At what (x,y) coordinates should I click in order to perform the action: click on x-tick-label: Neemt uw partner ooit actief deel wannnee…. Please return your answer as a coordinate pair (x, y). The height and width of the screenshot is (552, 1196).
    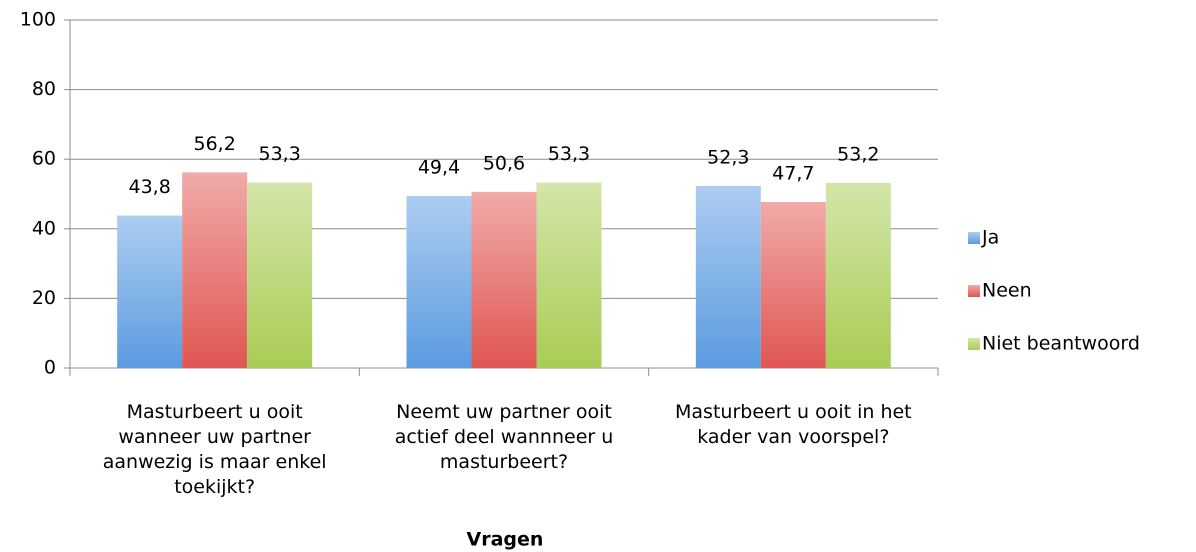
    Looking at the image, I should click on (504, 437).